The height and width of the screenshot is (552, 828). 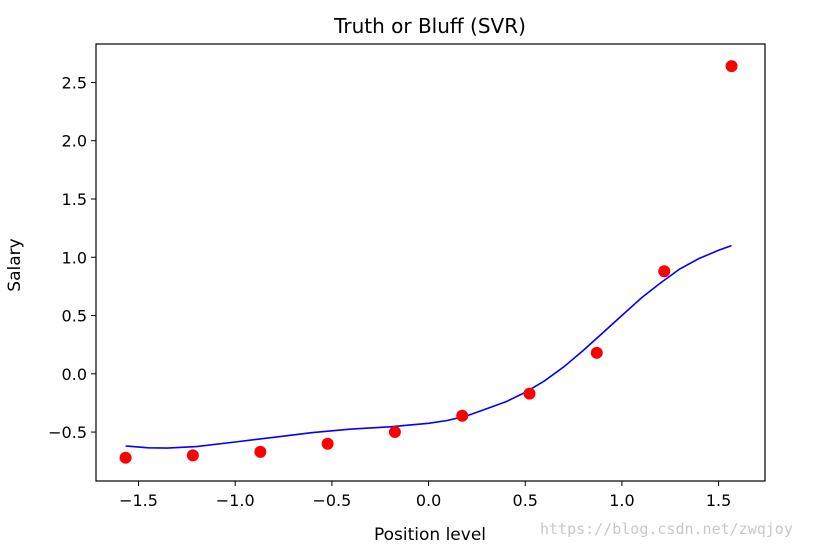 What do you see at coordinates (138, 500) in the screenshot?
I see `x-tick-label: −1.5` at bounding box center [138, 500].